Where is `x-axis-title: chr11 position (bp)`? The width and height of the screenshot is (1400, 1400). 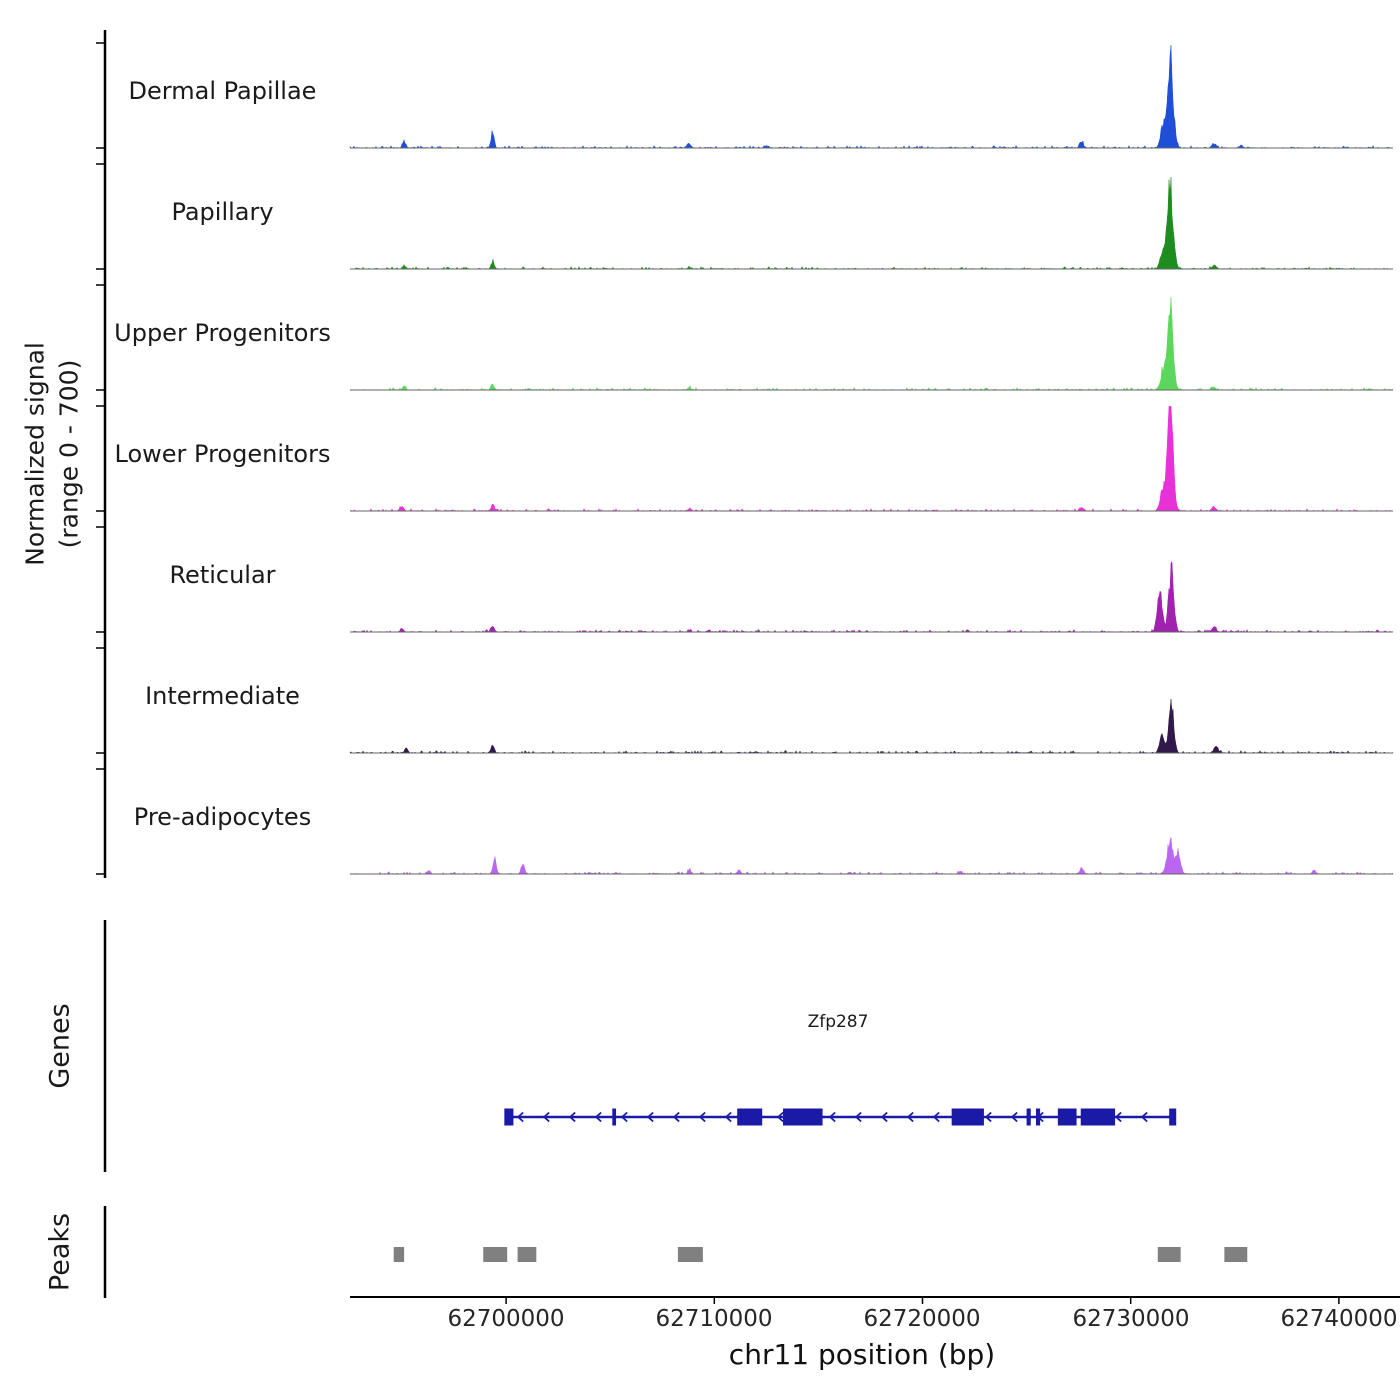 x-axis-title: chr11 position (bp) is located at coordinates (862, 1354).